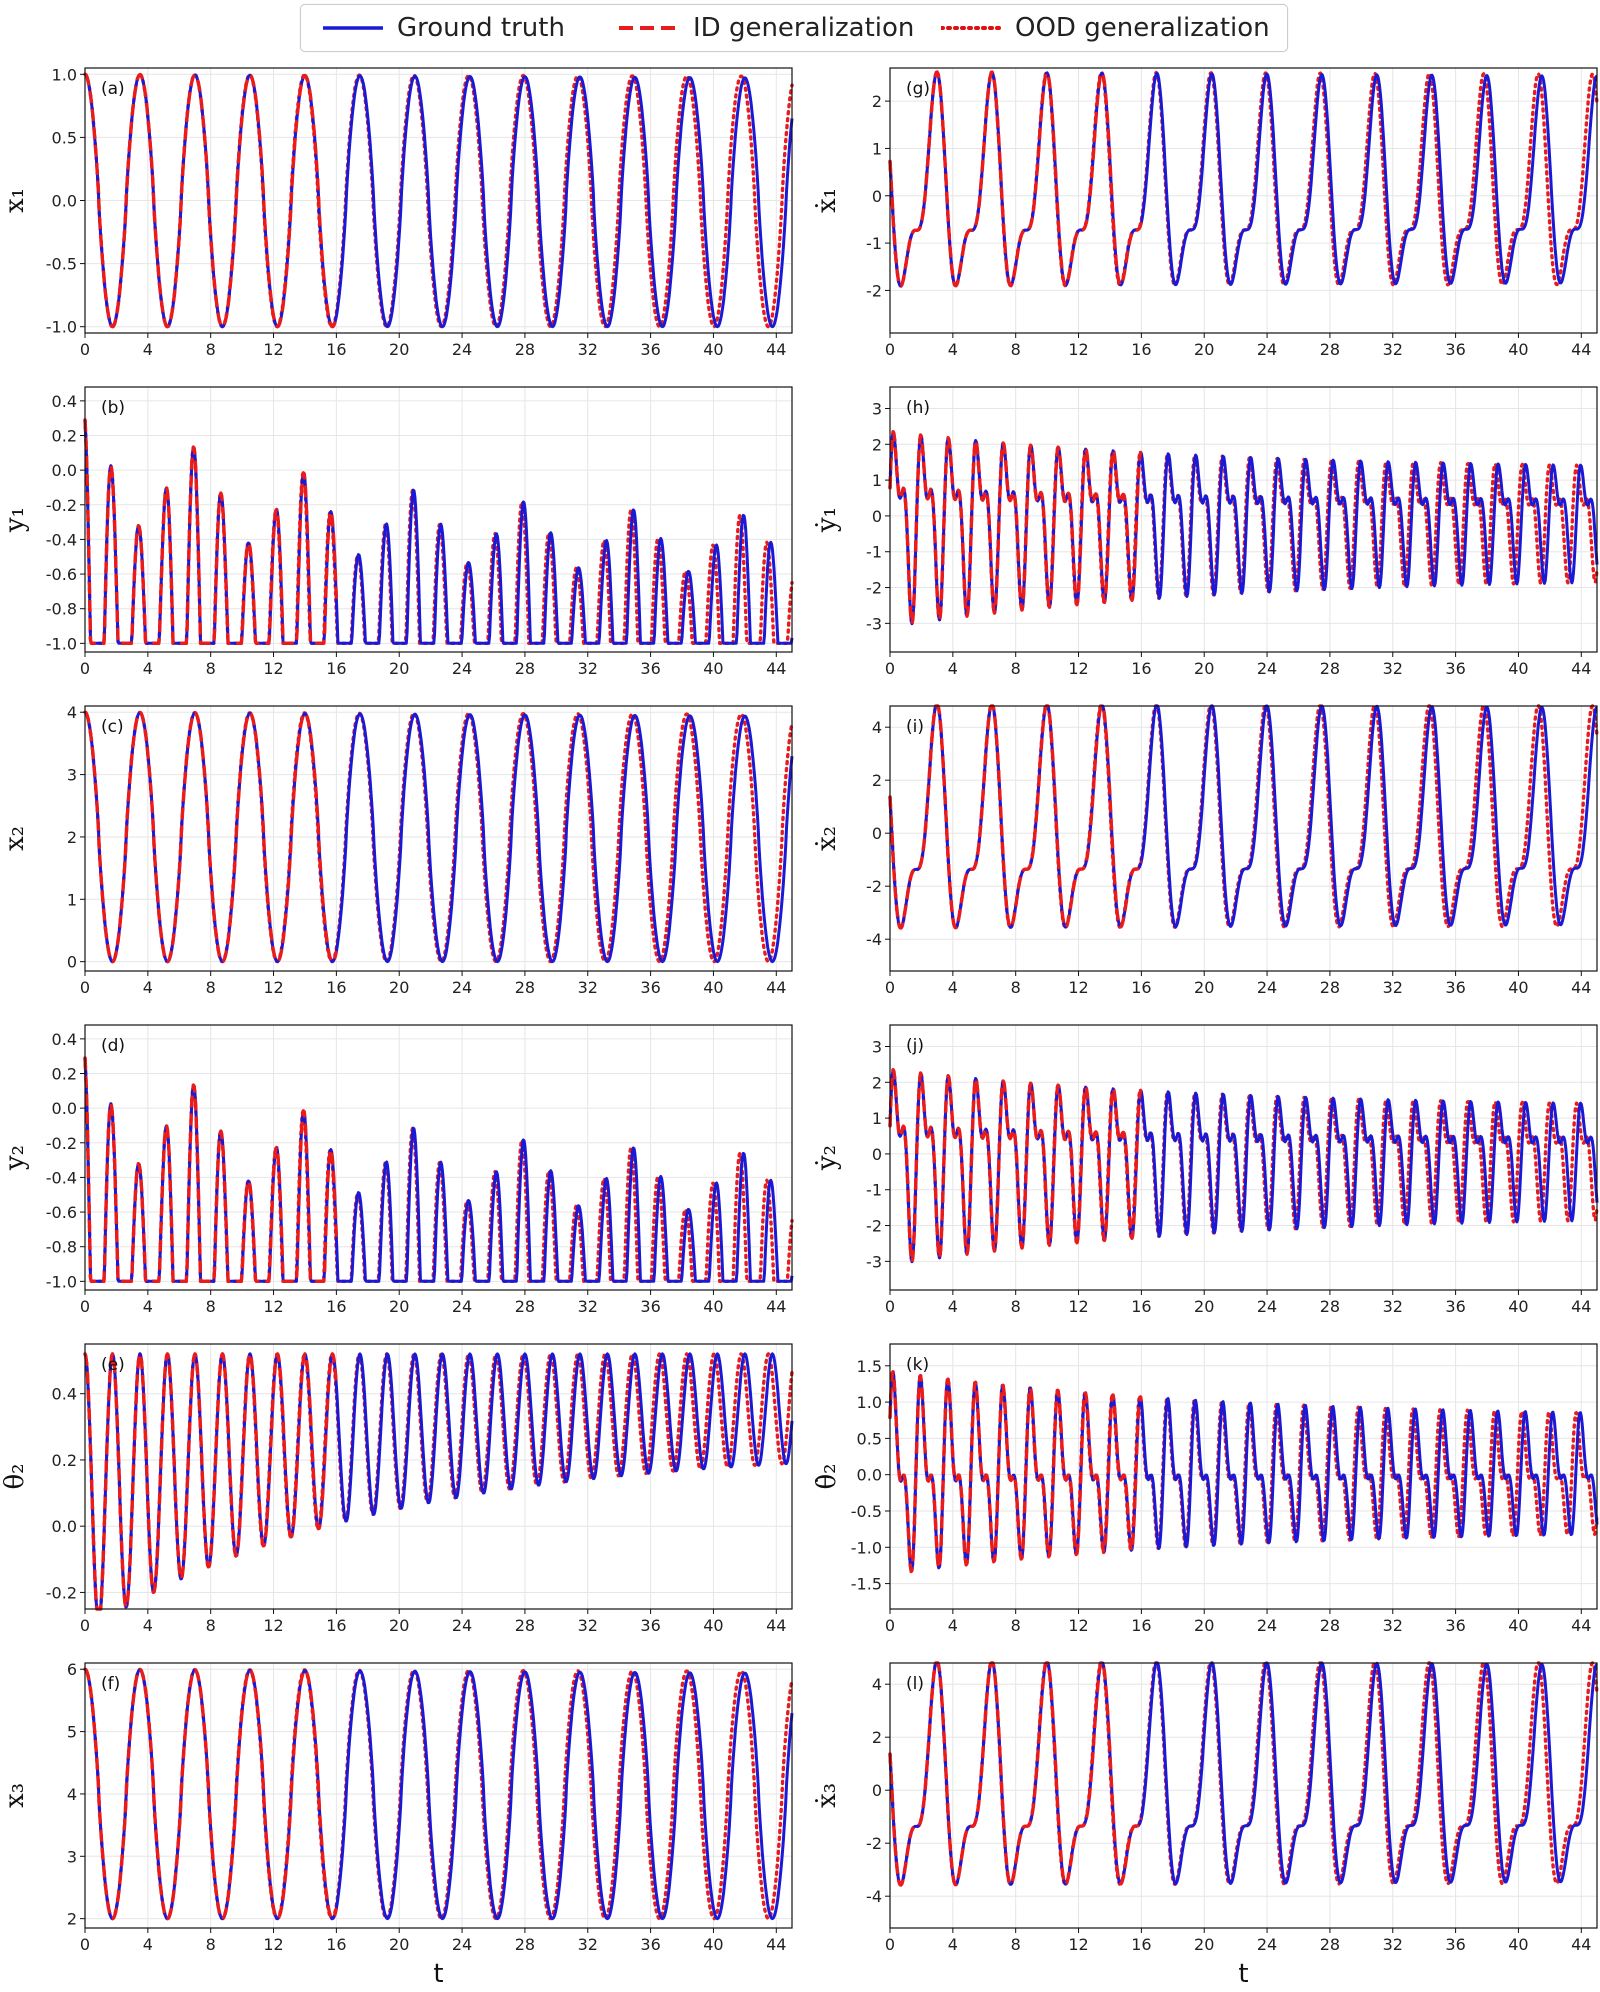  What do you see at coordinates (61, 1177) in the screenshot?
I see `y-tick-label: -0.4` at bounding box center [61, 1177].